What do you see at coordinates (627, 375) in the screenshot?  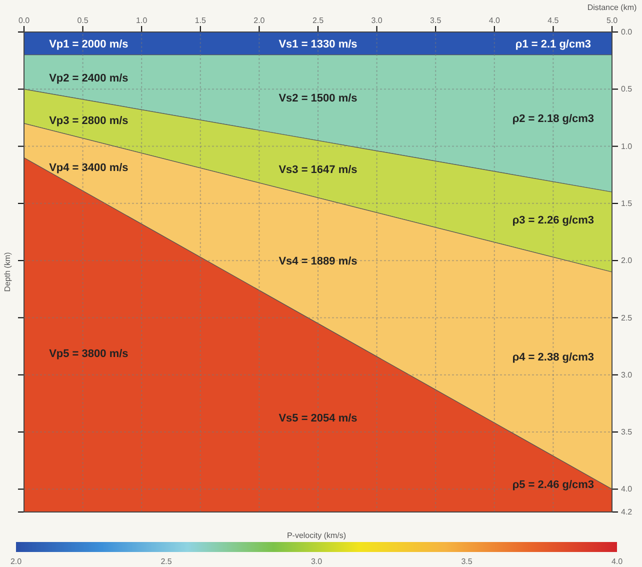 I see `y-tick-label: 3.0` at bounding box center [627, 375].